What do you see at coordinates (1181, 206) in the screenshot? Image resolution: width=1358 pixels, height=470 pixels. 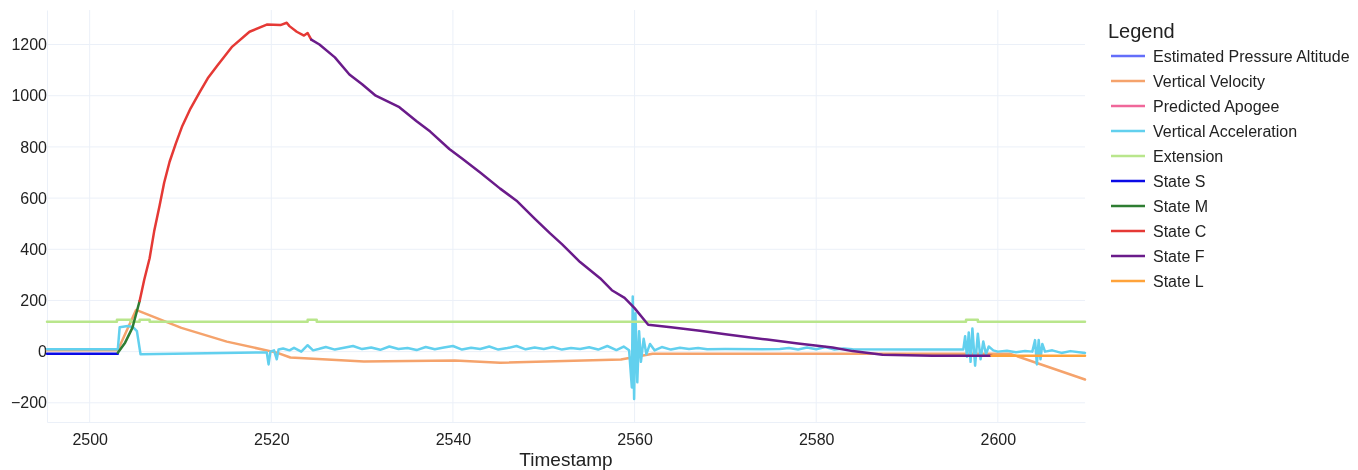 I see `legend-label: State M` at bounding box center [1181, 206].